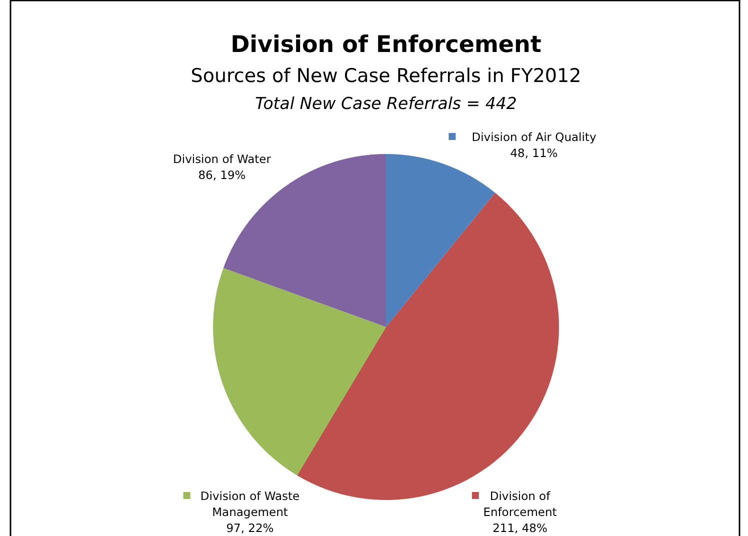  What do you see at coordinates (386, 45) in the screenshot?
I see `chart-title: Division of Enforcement` at bounding box center [386, 45].